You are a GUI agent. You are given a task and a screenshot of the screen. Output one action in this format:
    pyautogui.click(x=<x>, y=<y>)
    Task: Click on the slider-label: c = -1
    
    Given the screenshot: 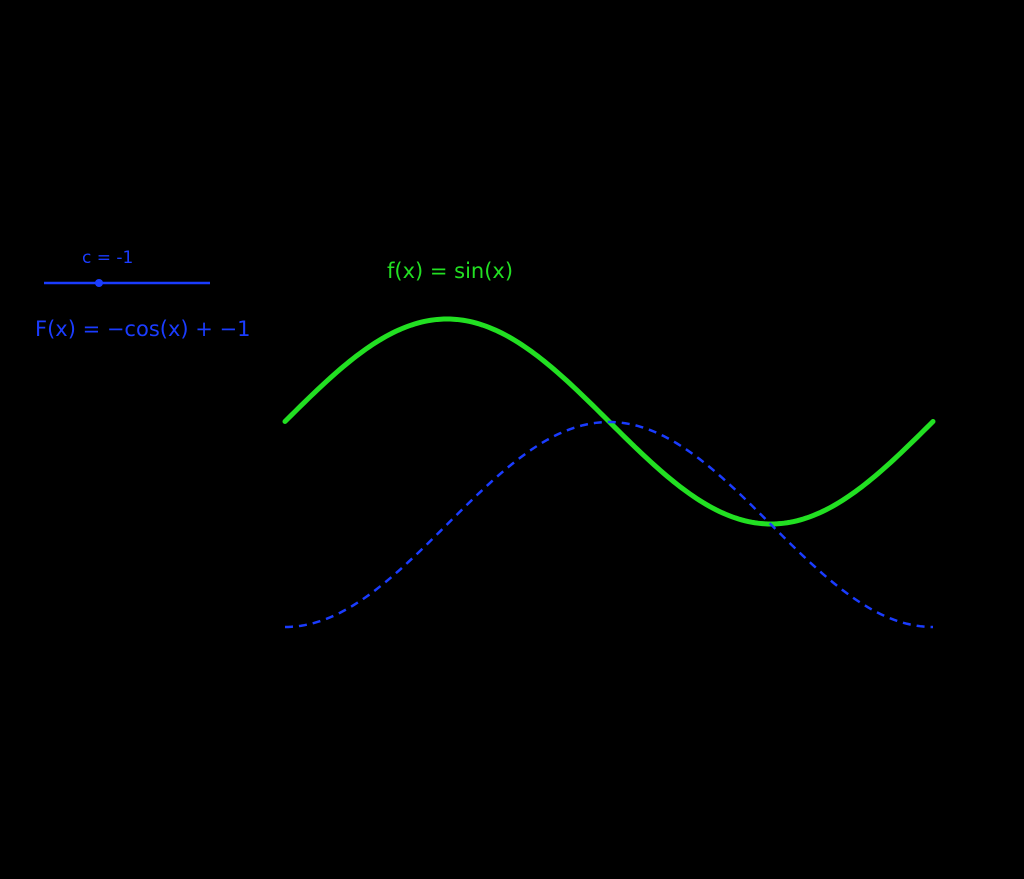 What is the action you would take?
    pyautogui.click(x=107, y=258)
    